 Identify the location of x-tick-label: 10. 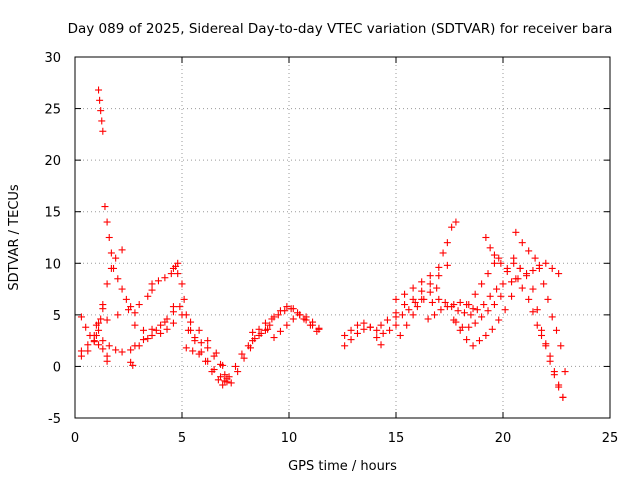
(289, 438).